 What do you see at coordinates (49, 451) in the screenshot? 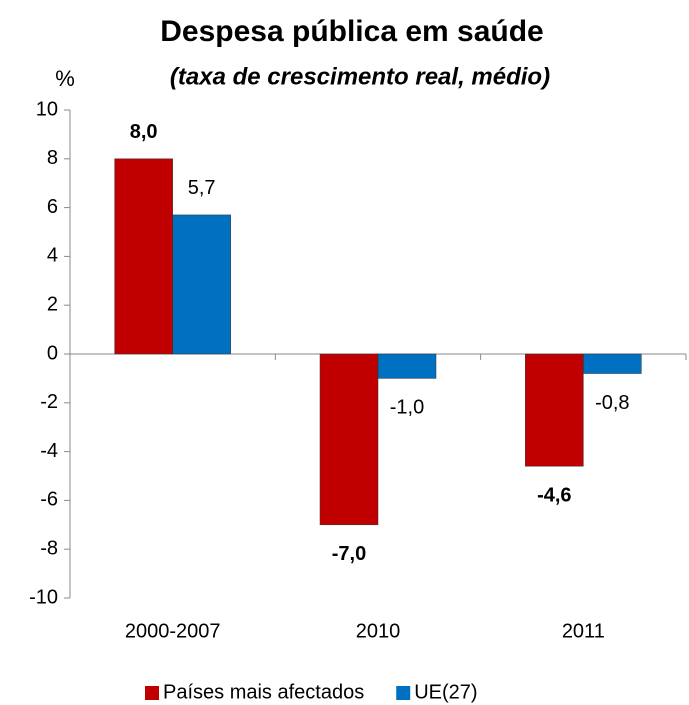
I see `y-tick-label: -4` at bounding box center [49, 451].